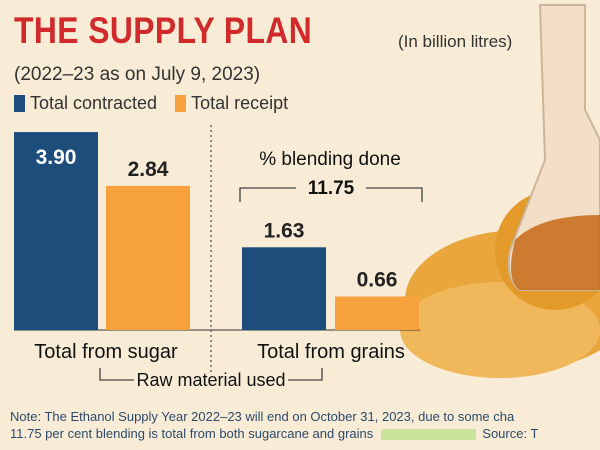  I want to click on beaker-illustration, so click(553, 147).